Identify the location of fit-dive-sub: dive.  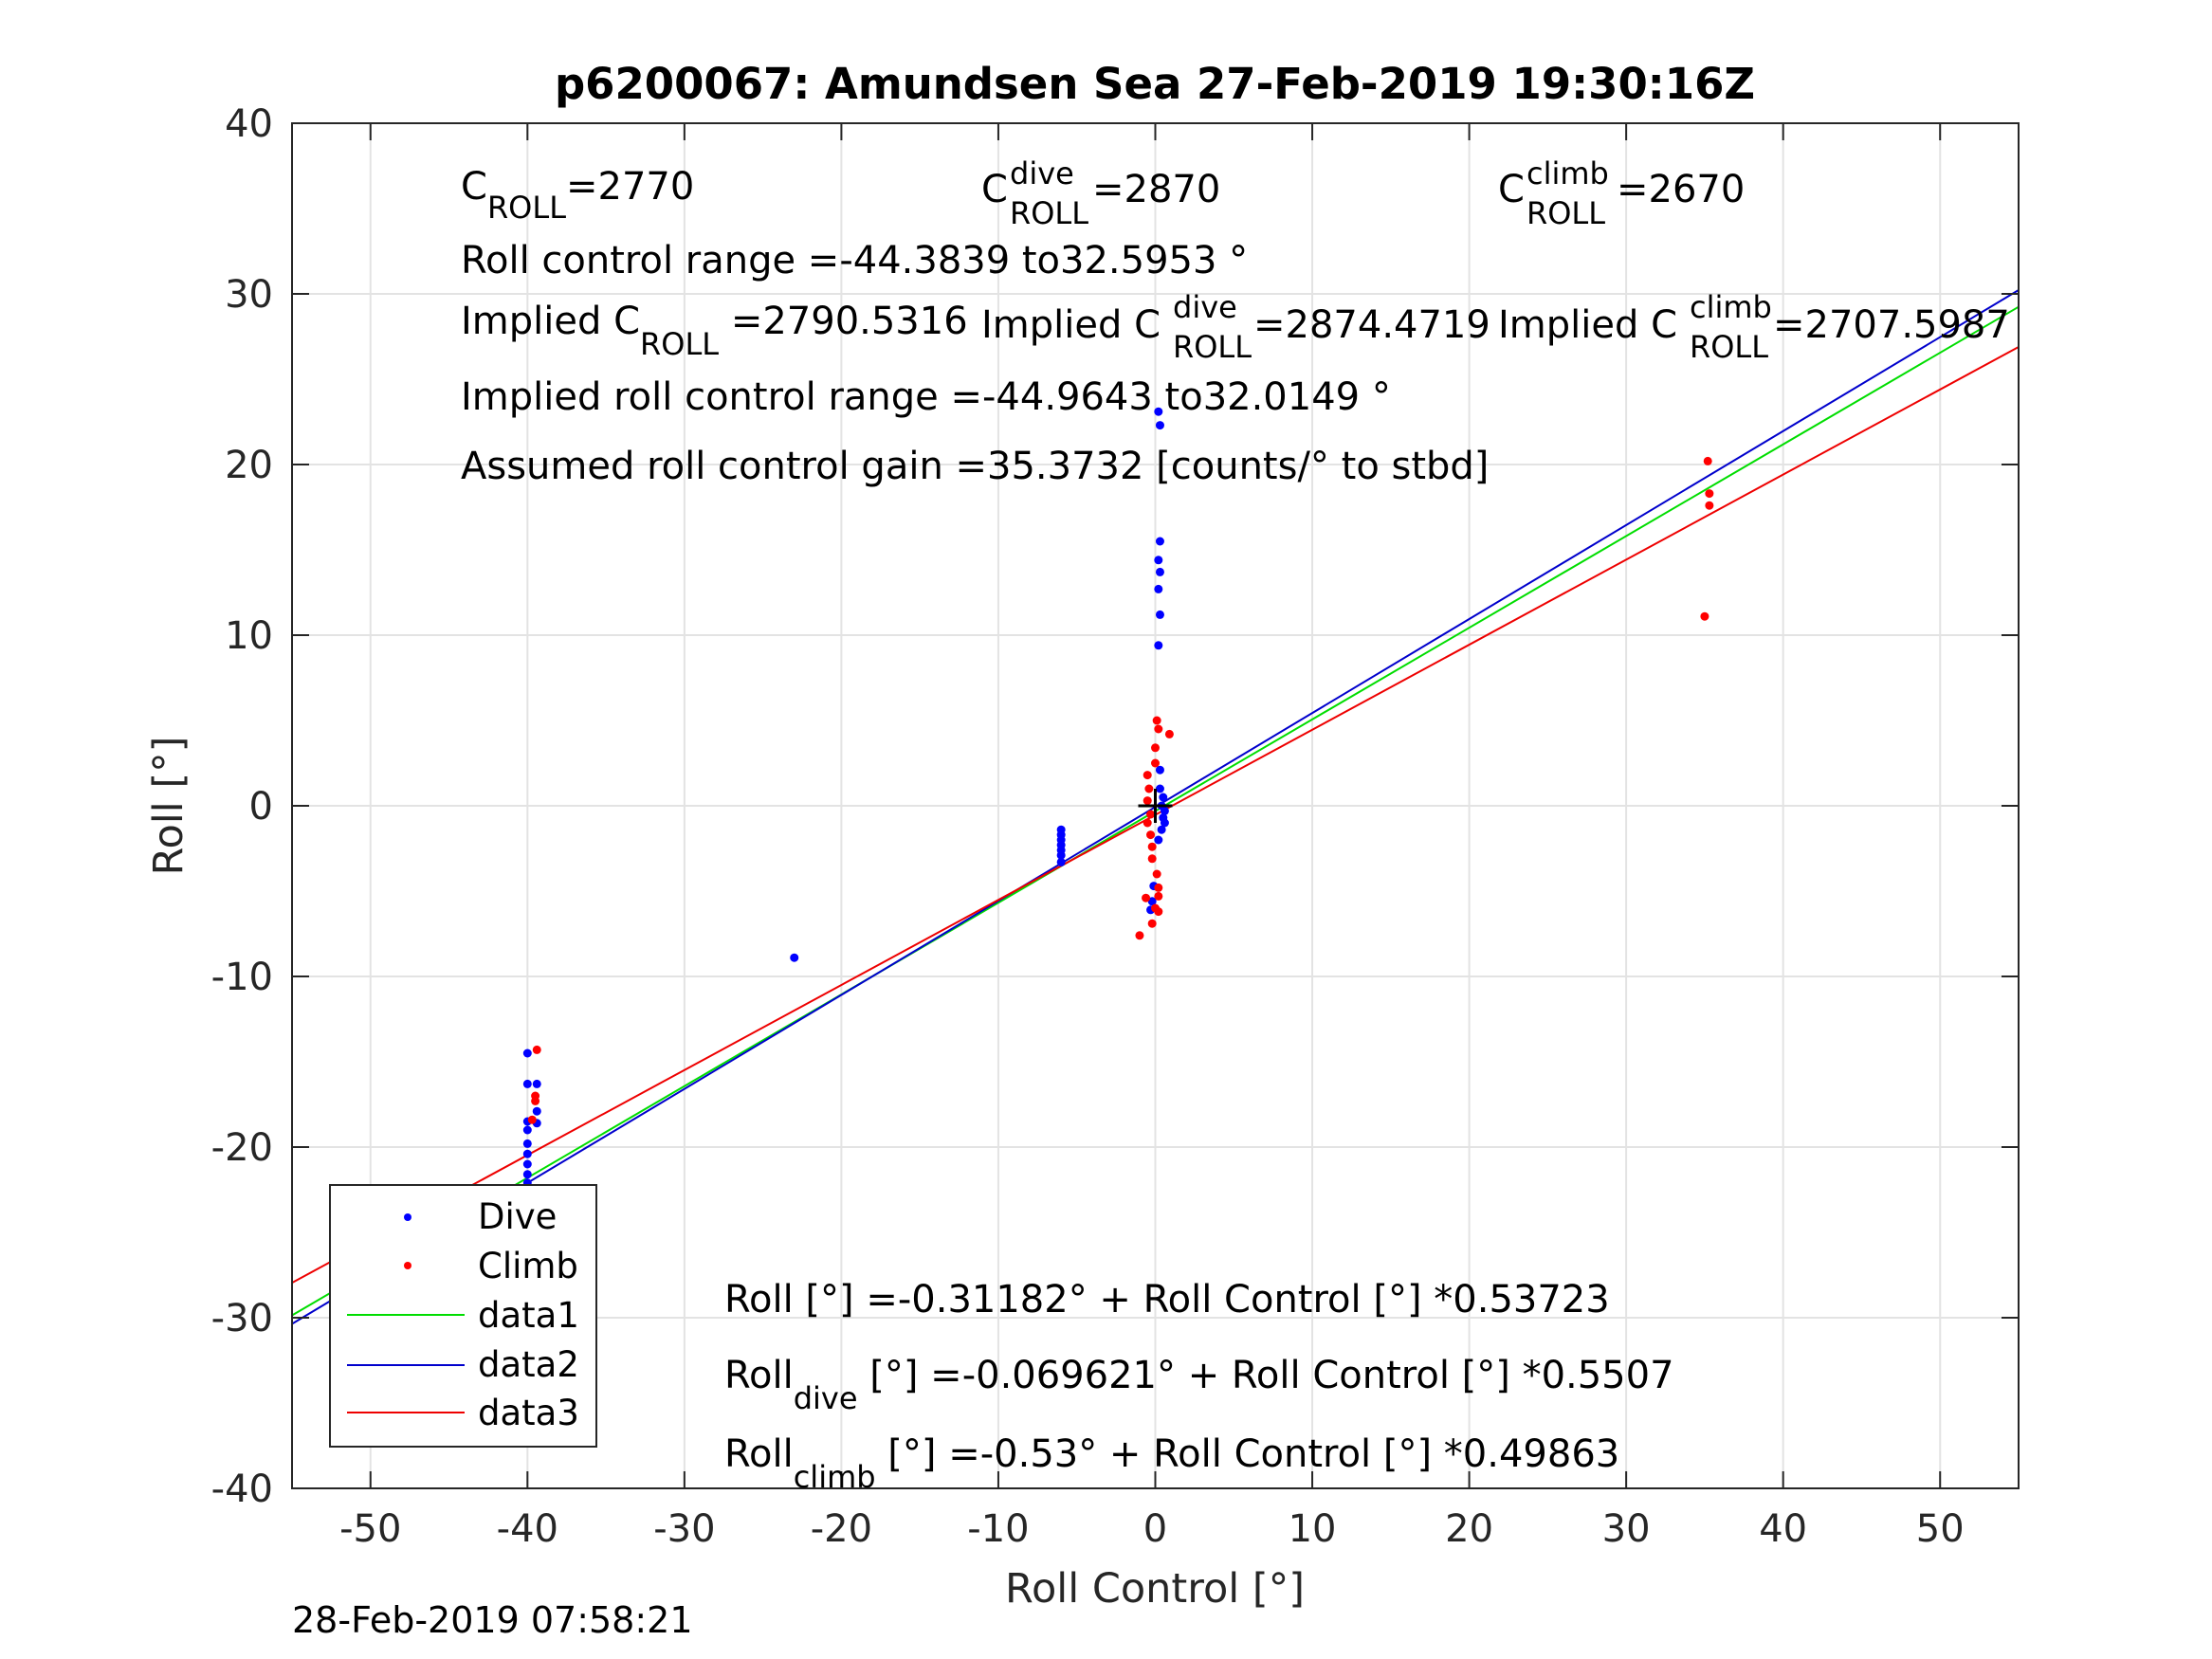
(826, 1398).